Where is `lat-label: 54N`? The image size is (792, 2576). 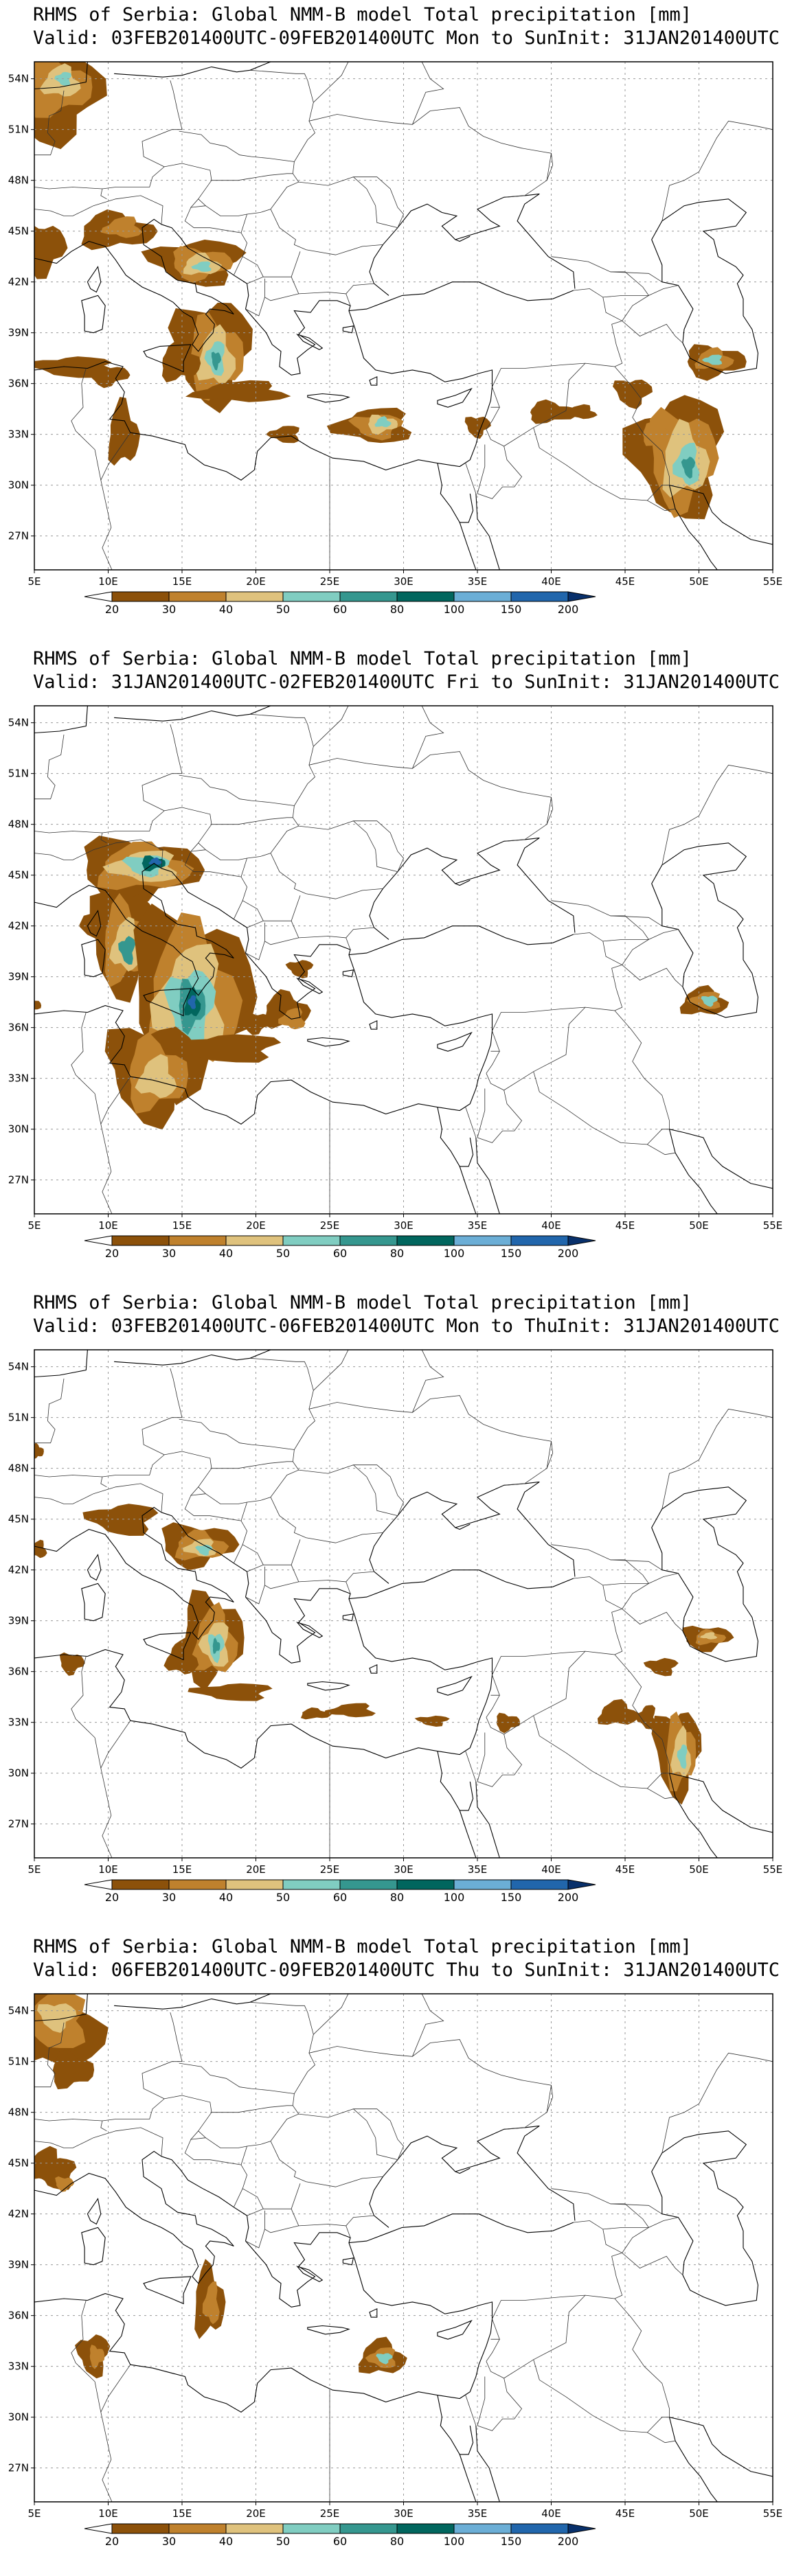
lat-label: 54N is located at coordinates (18, 2011).